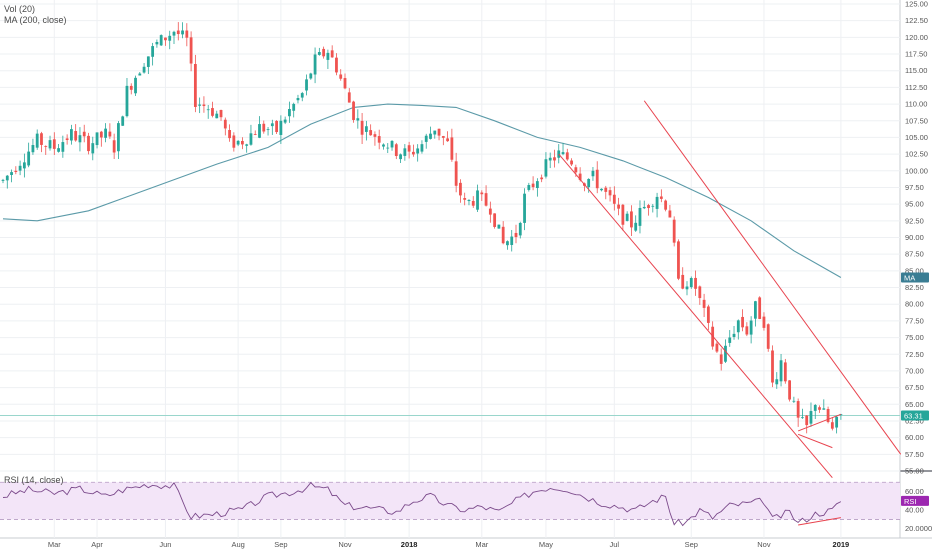 The image size is (932, 555). What do you see at coordinates (914, 404) in the screenshot?
I see `price-tick-label: 65.00` at bounding box center [914, 404].